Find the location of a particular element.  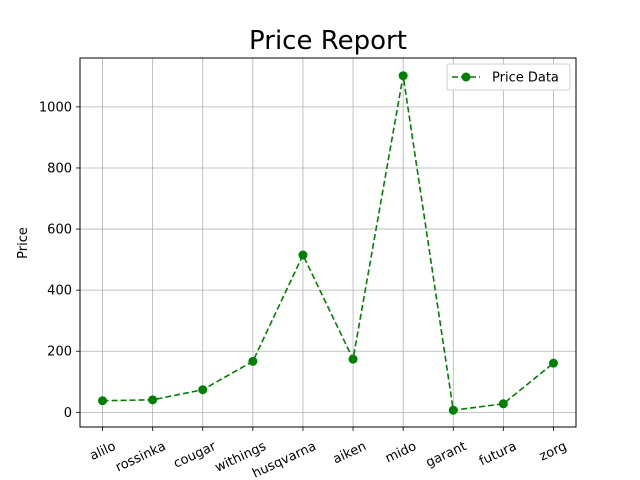

x-tick-label: garant is located at coordinates (446, 455).